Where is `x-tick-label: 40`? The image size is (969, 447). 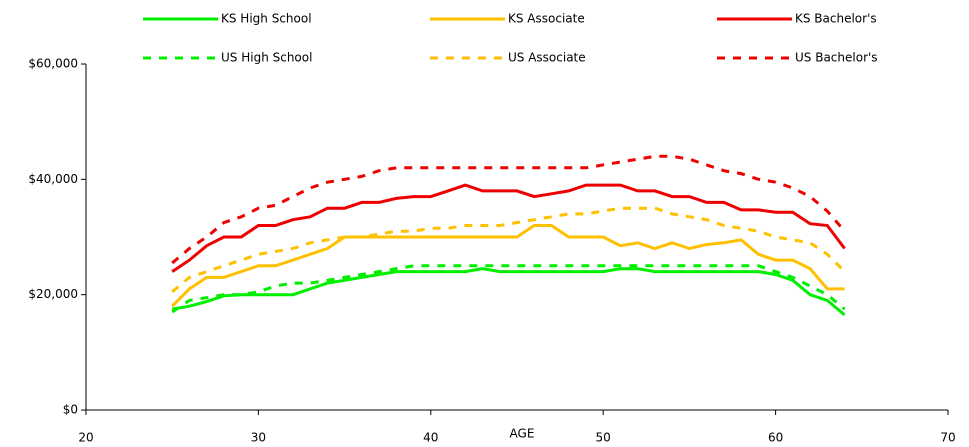 x-tick-label: 40 is located at coordinates (430, 438).